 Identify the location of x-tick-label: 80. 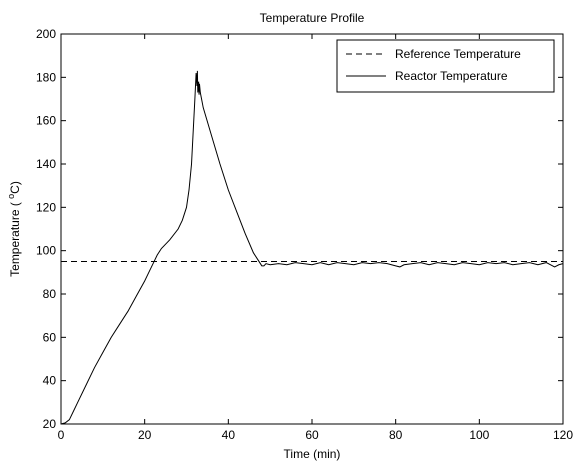
(396, 435).